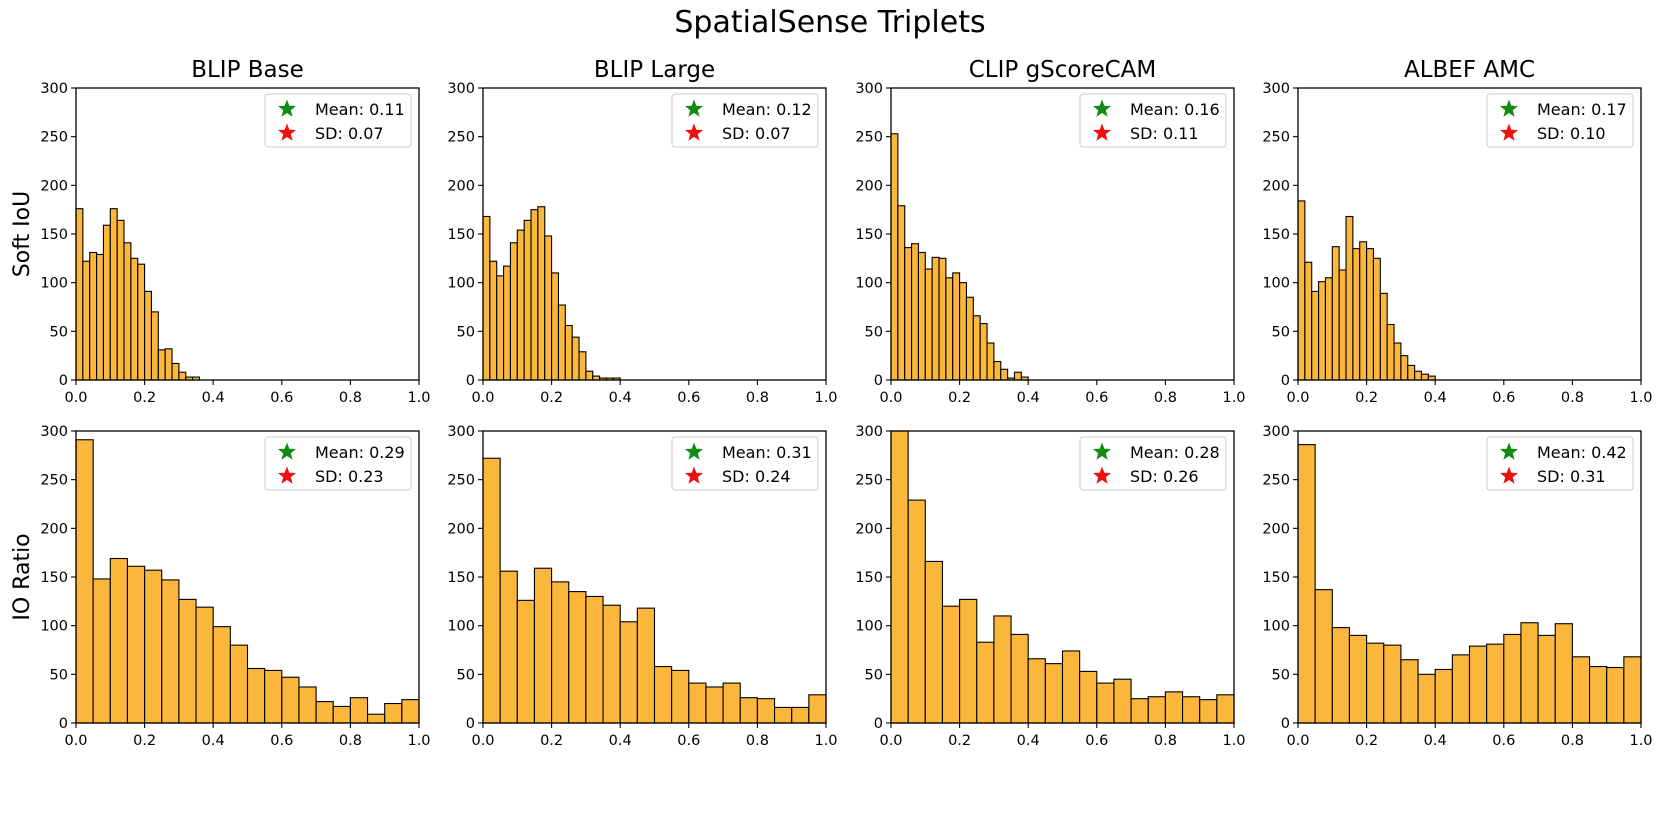  What do you see at coordinates (1560, 120) in the screenshot?
I see `legend: Mean: 0.17 SD: 0.10` at bounding box center [1560, 120].